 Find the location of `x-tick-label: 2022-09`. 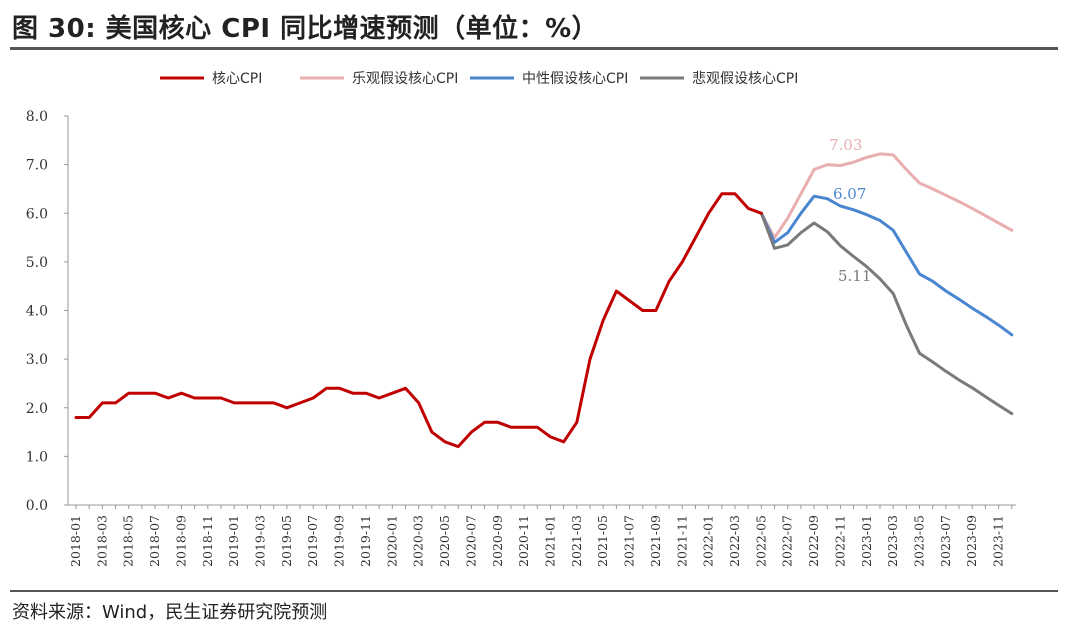

x-tick-label: 2022-09 is located at coordinates (813, 541).